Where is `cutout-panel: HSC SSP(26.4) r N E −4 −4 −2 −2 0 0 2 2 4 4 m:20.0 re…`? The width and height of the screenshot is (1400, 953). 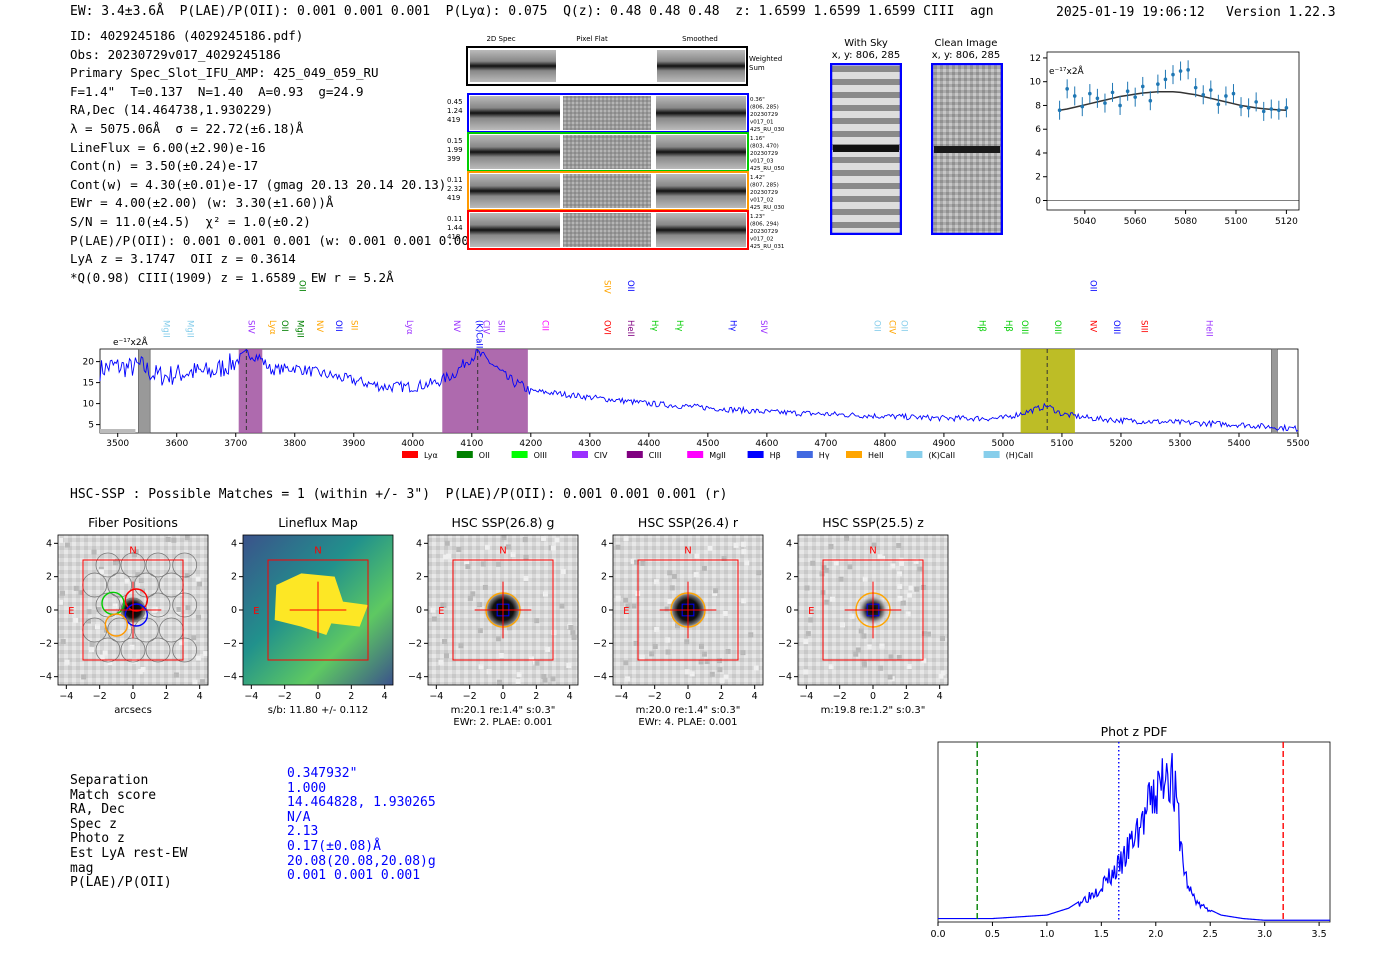 cutout-panel: HSC SSP(26.4) r N E −4 −4 −2 −2 0 0 2 2 4 4 m:20.0 re… is located at coordinates (678, 620).